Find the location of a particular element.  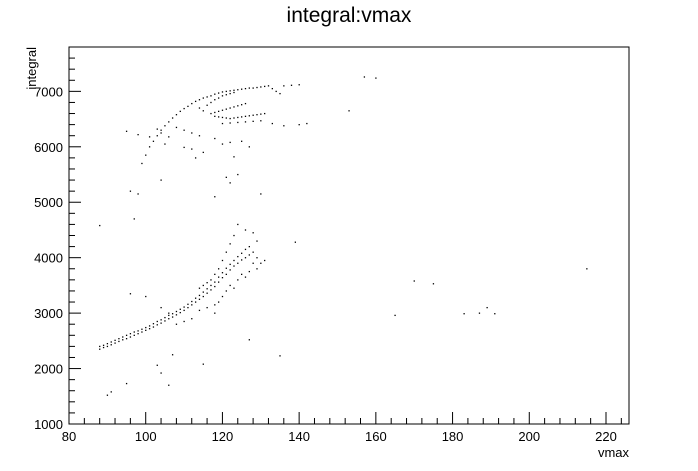

x-axis-label: vmax is located at coordinates (614, 452).